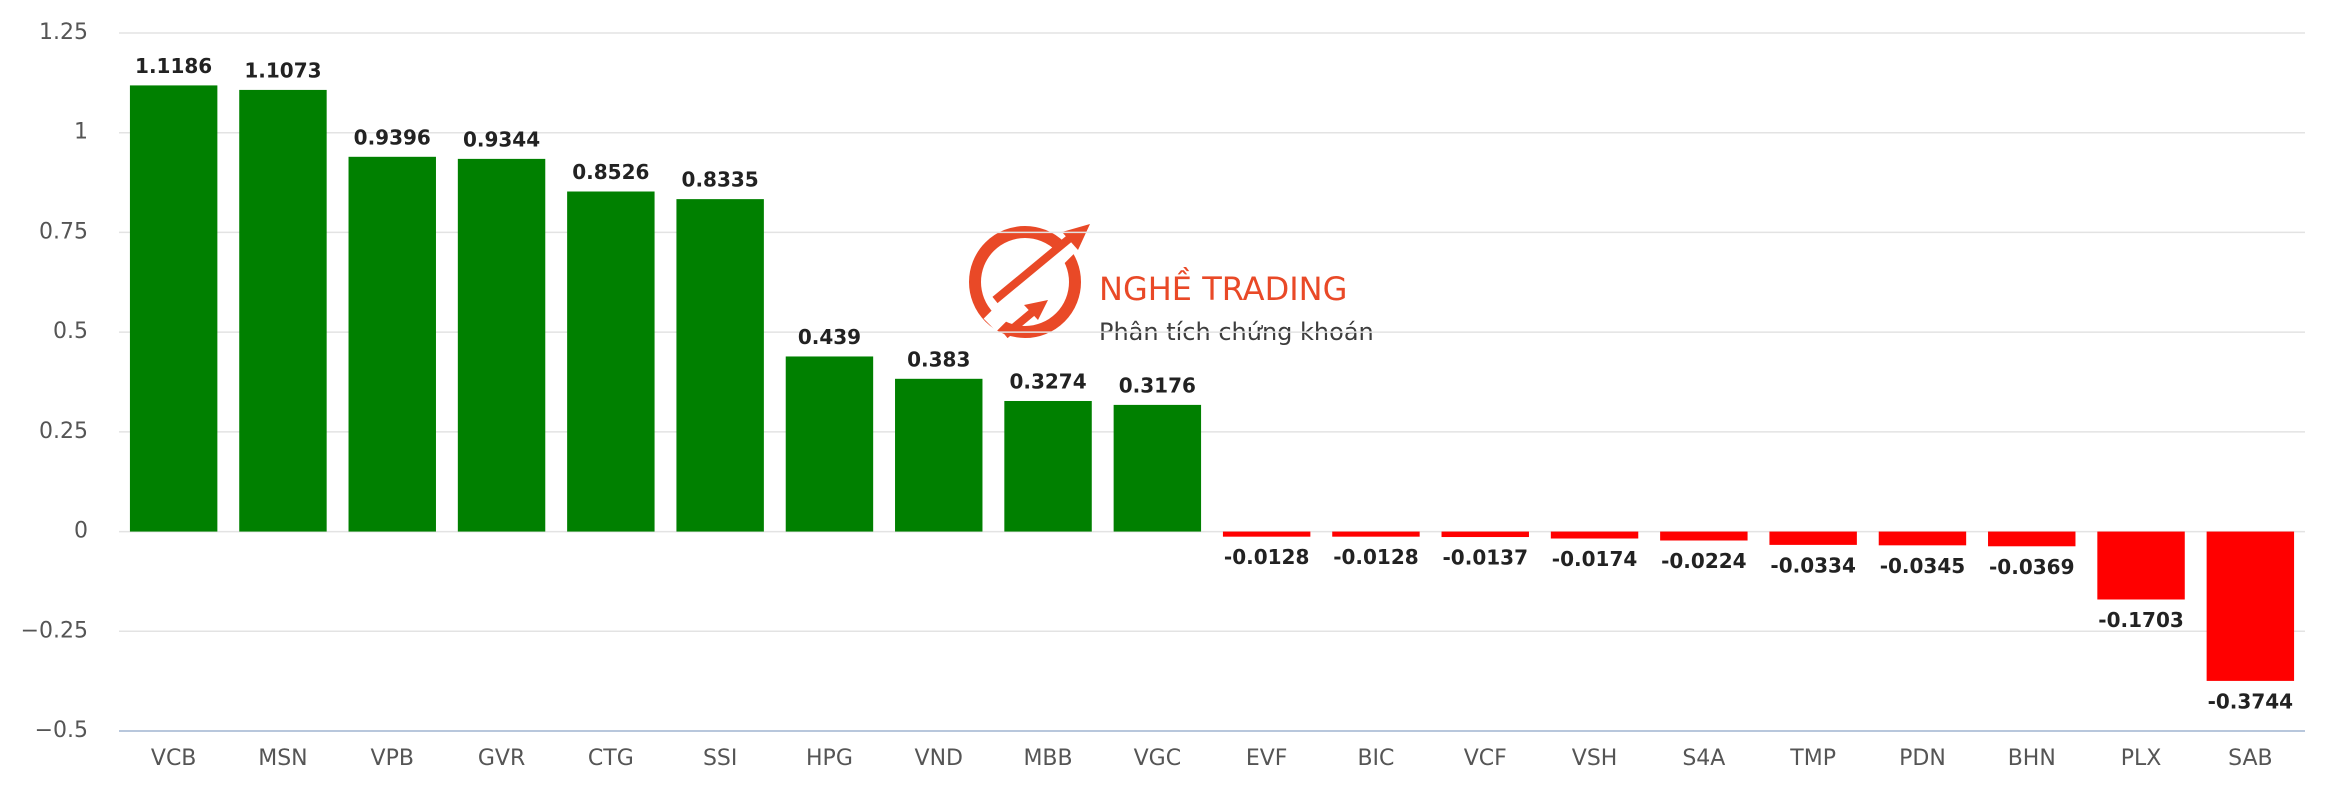 The image size is (2328, 798). What do you see at coordinates (282, 70) in the screenshot?
I see `value-label: 1.1073` at bounding box center [282, 70].